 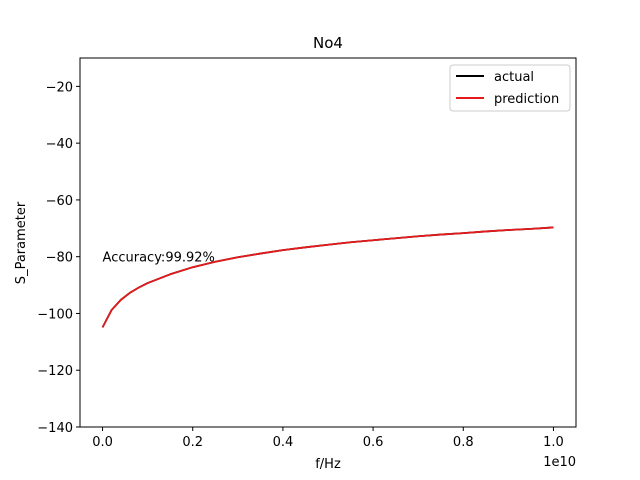 I want to click on y-tick-label: −120, so click(x=55, y=371).